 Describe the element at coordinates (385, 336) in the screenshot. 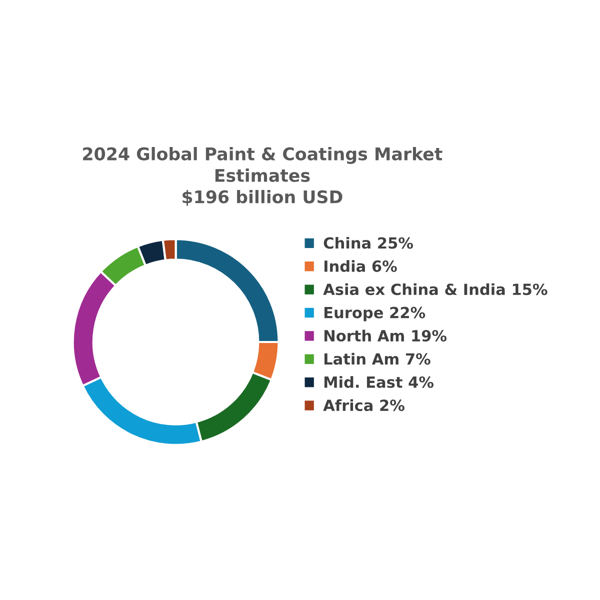

I see `legend-label: North Am 19%` at that location.